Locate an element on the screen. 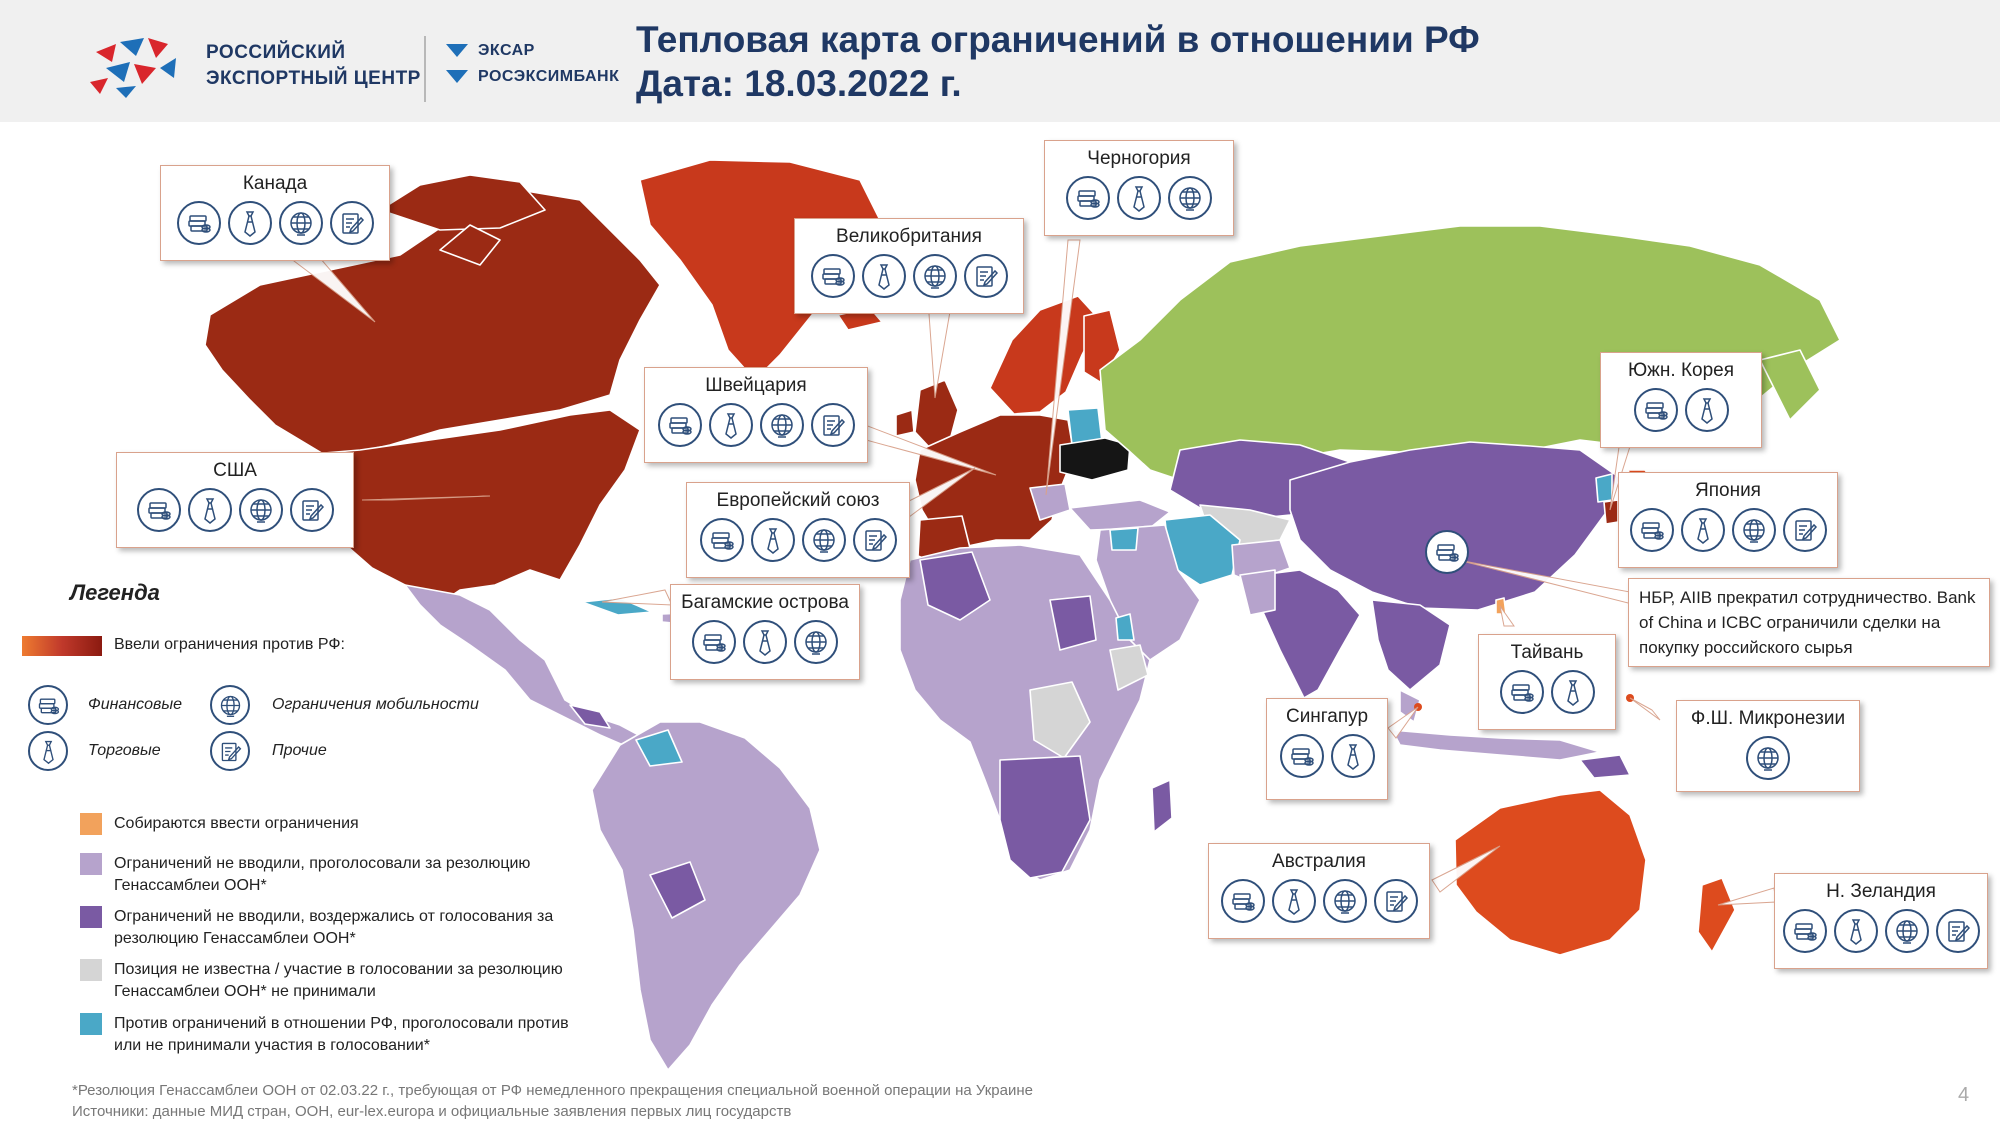  callout-montenegro: Черногория is located at coordinates (1139, 188).